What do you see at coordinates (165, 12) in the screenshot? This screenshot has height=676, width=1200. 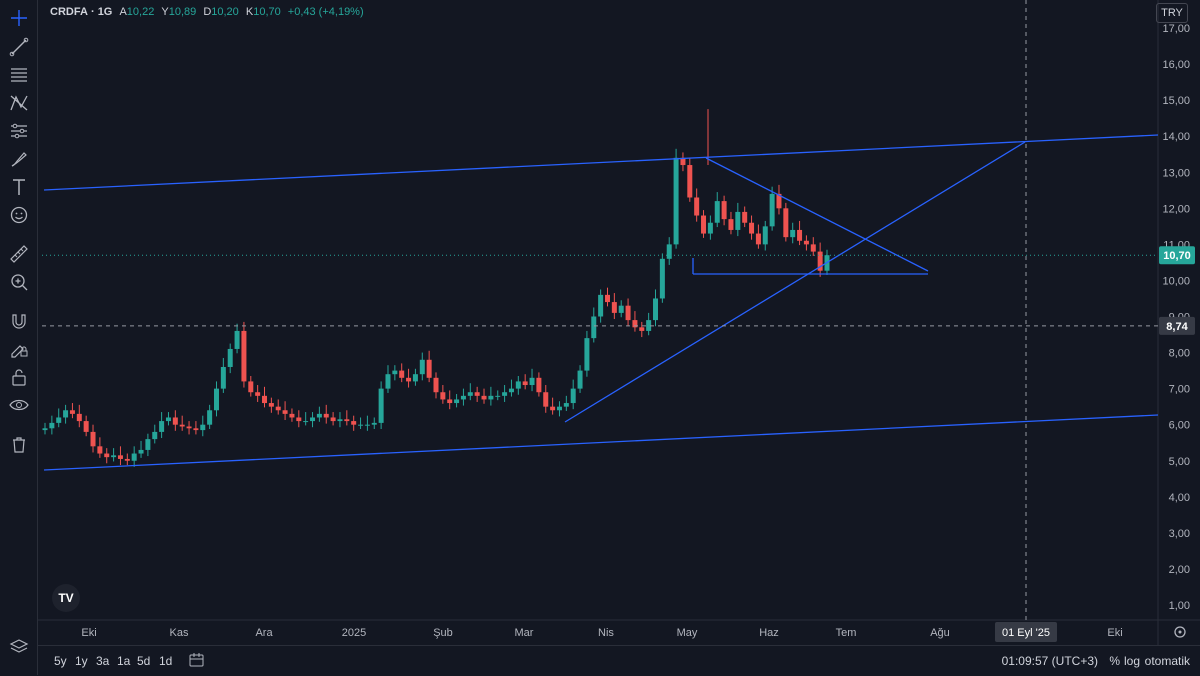 I see `high-label: Y` at bounding box center [165, 12].